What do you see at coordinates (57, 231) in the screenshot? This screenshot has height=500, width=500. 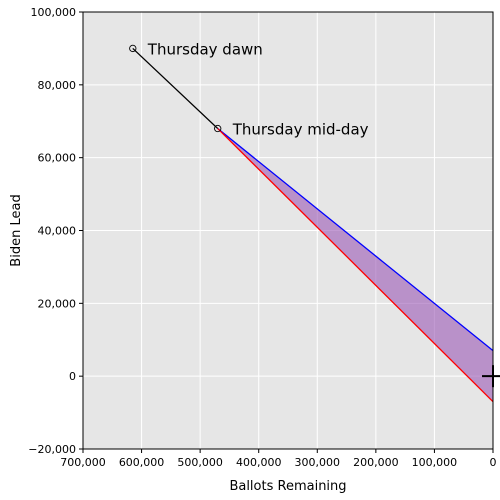 I see `y-tick-label: 40,000` at bounding box center [57, 231].